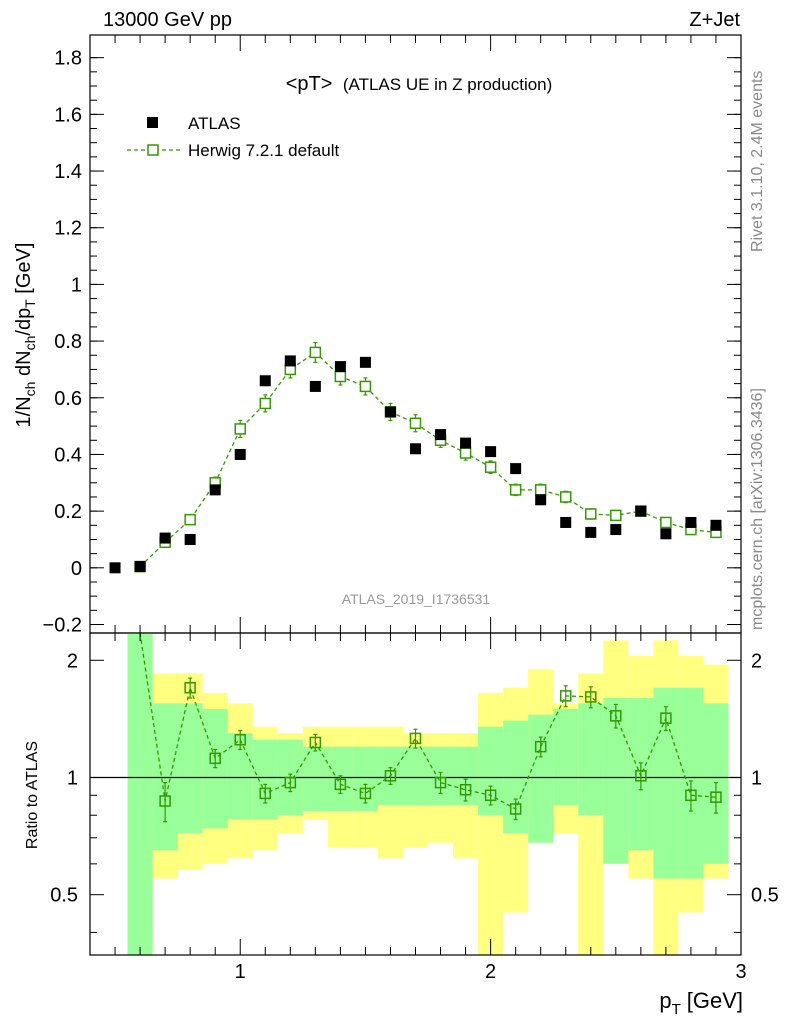  What do you see at coordinates (757, 161) in the screenshot?
I see `rivet-version-label: Rivet 3.1.10, 2.4M events` at bounding box center [757, 161].